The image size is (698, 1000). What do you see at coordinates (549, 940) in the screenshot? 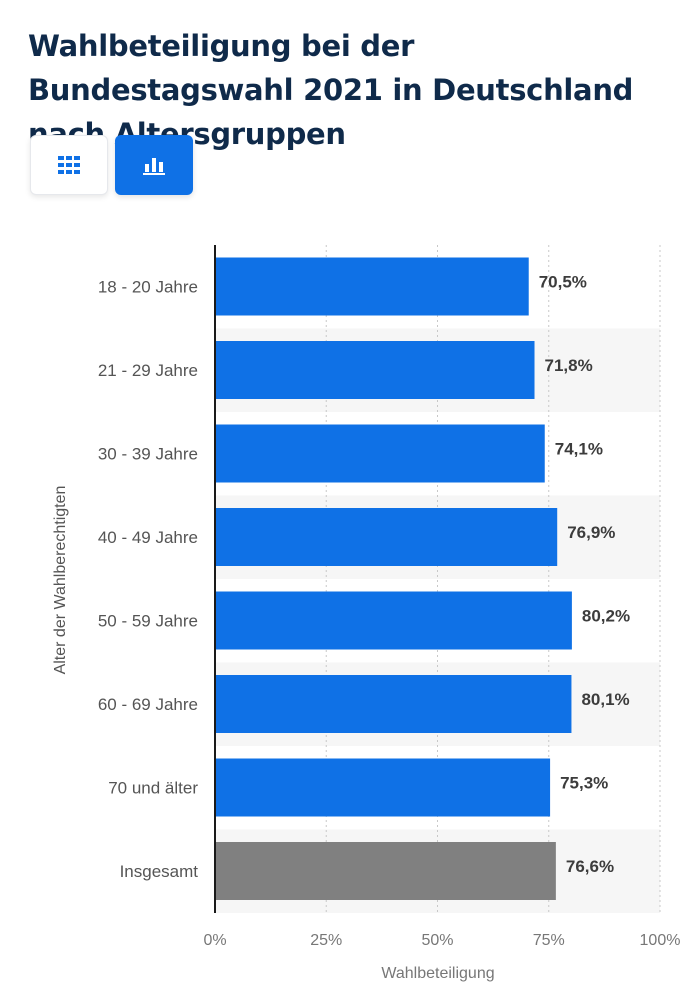
I see `x-tick-label: 75%` at bounding box center [549, 940].